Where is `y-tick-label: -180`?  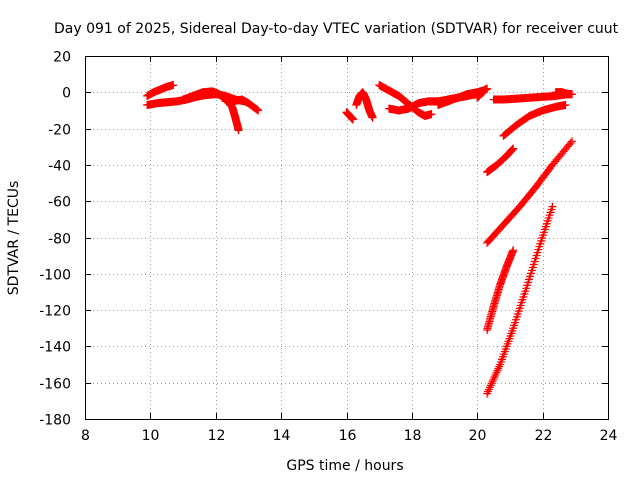 y-tick-label: -180 is located at coordinates (55, 421).